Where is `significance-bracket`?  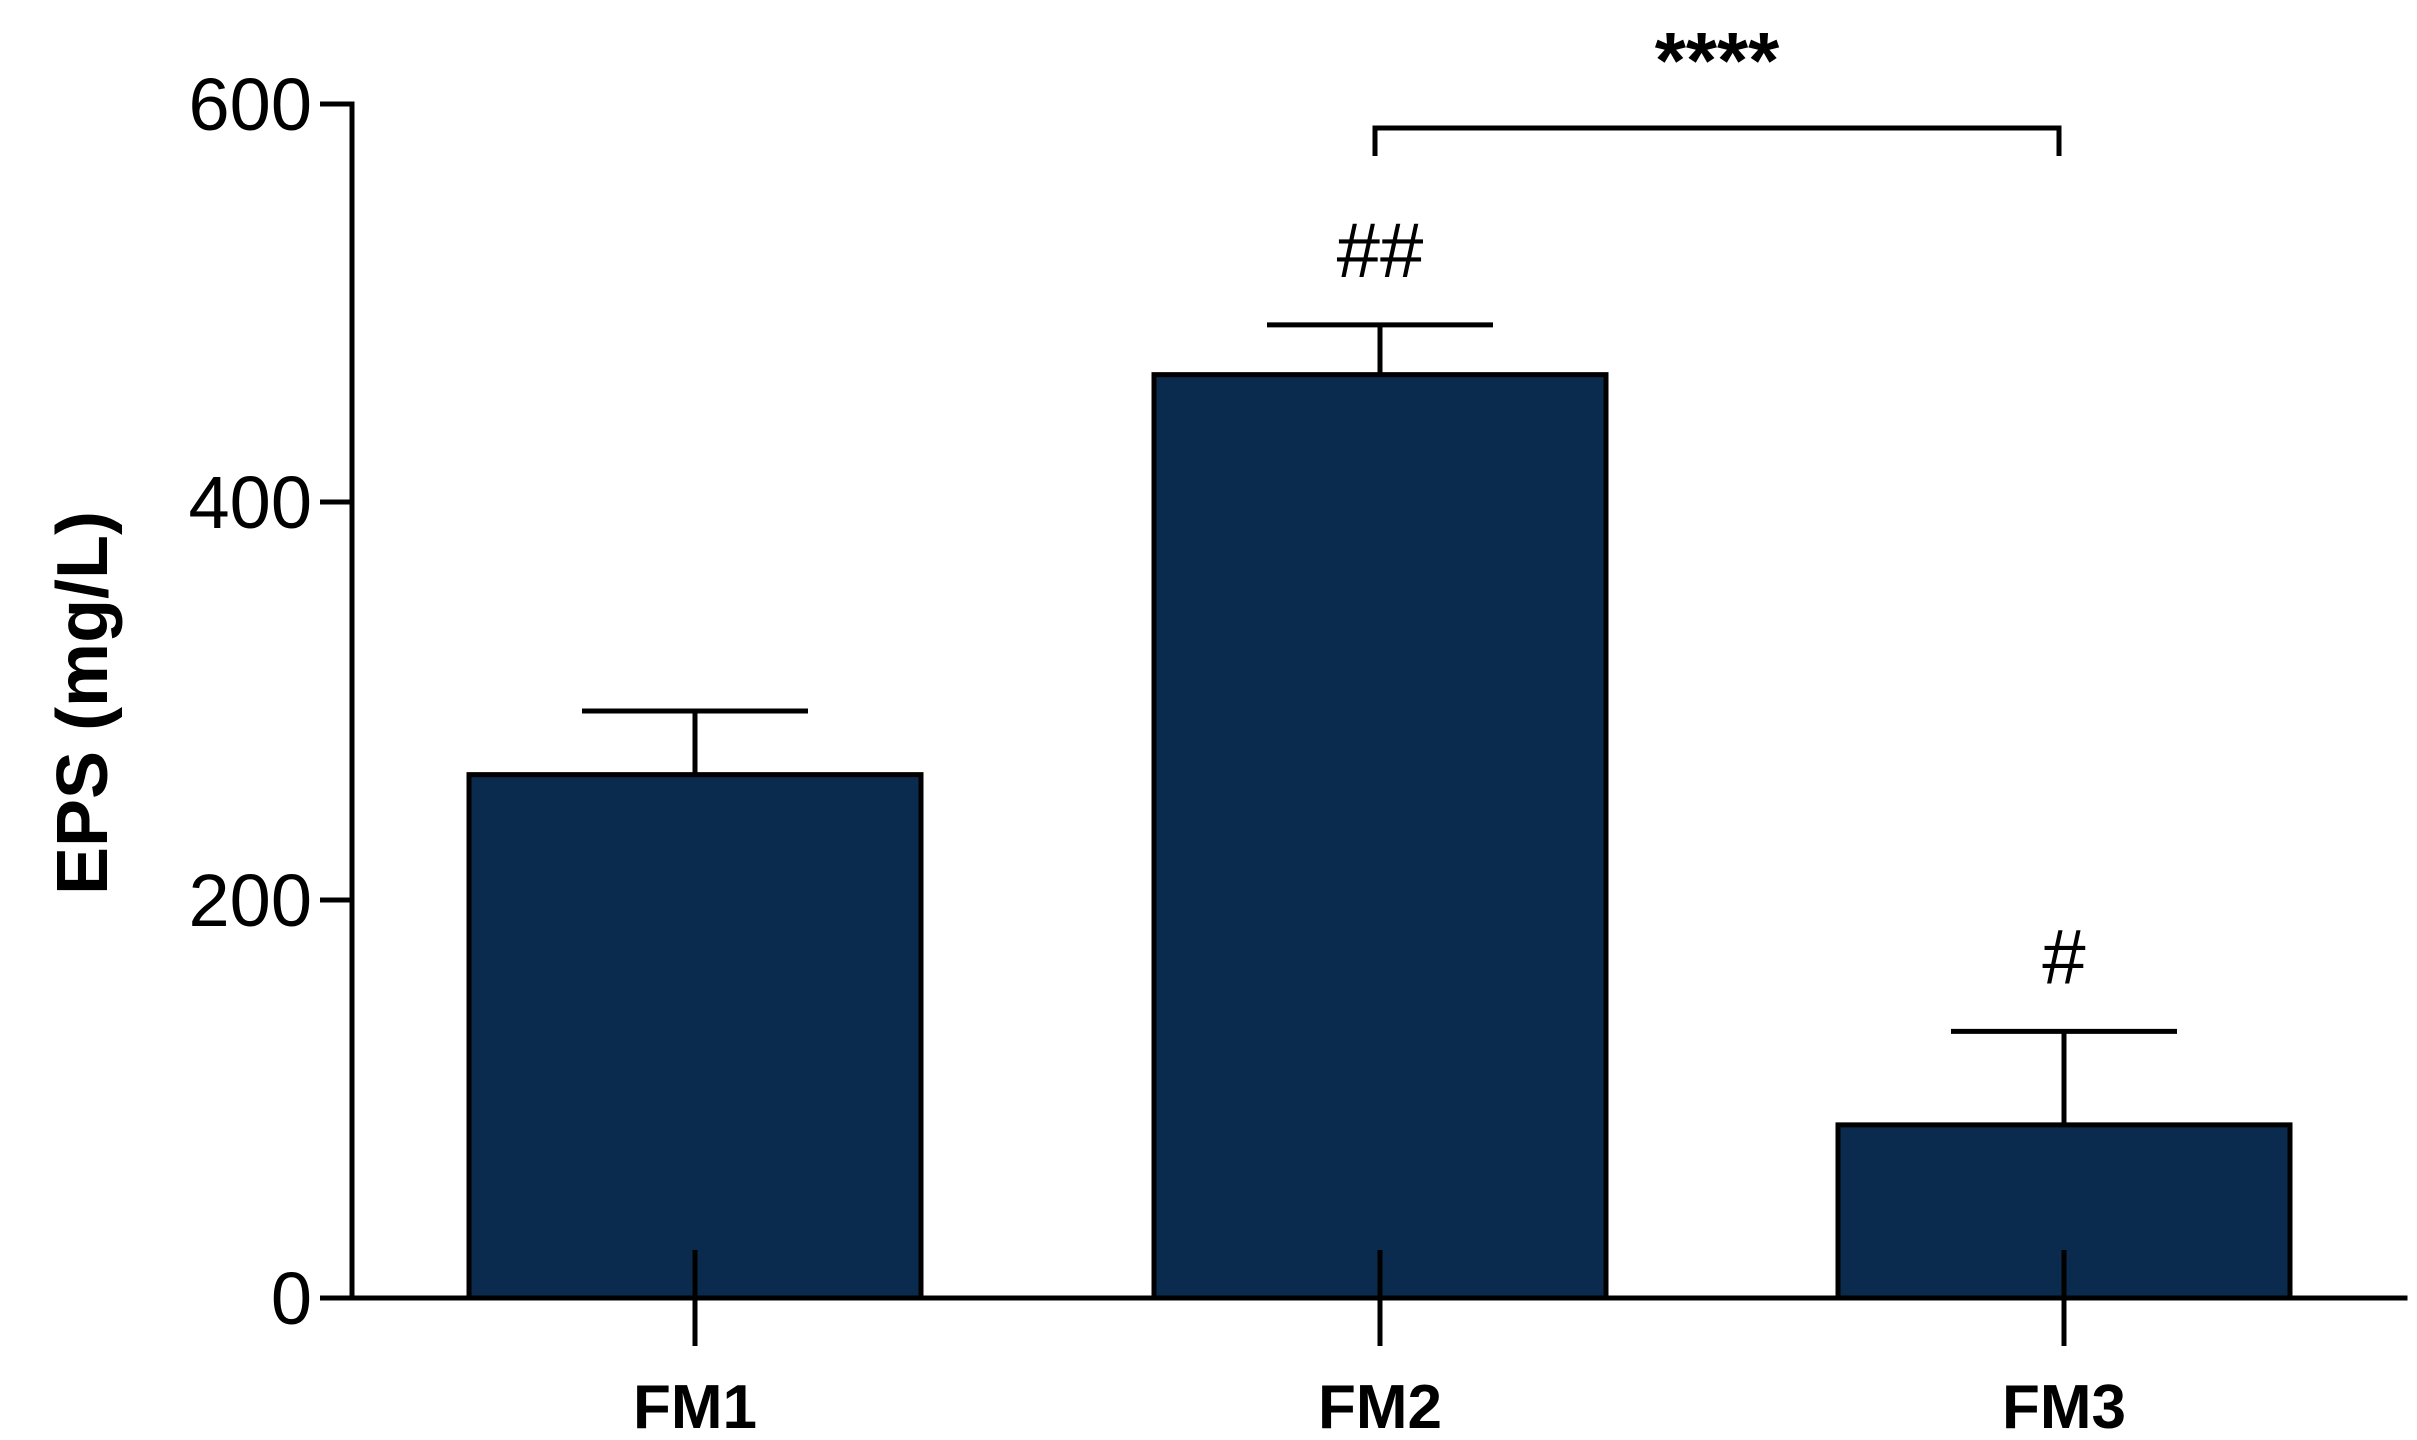
significance-bracket is located at coordinates (1717, 140).